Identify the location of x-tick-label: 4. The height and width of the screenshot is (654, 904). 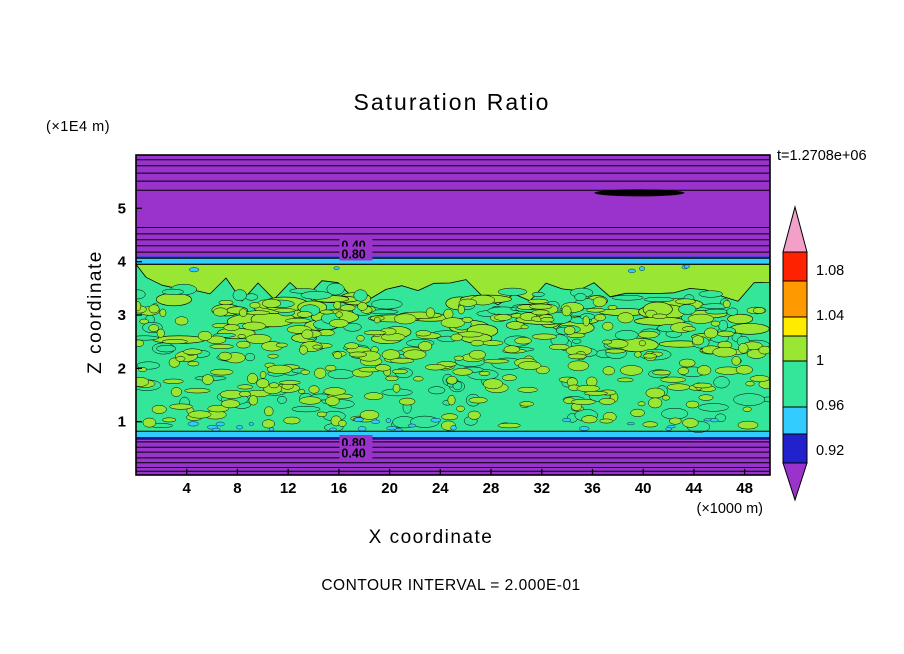
(187, 488).